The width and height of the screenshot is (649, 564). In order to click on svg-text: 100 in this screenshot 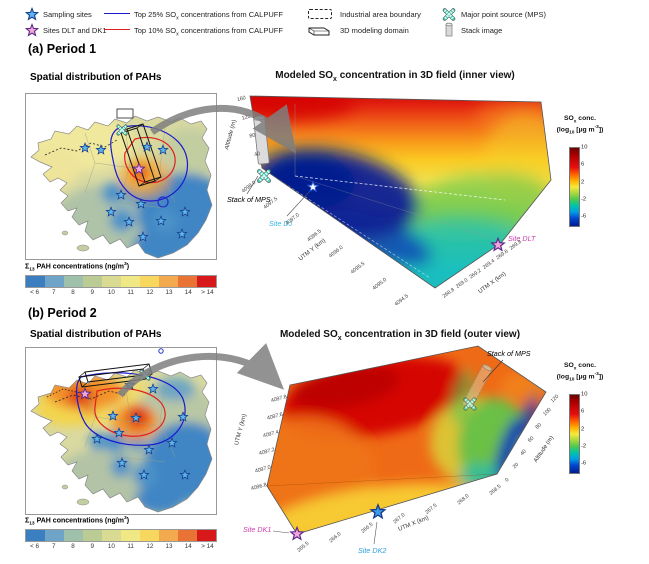, I will do `click(547, 412)`.